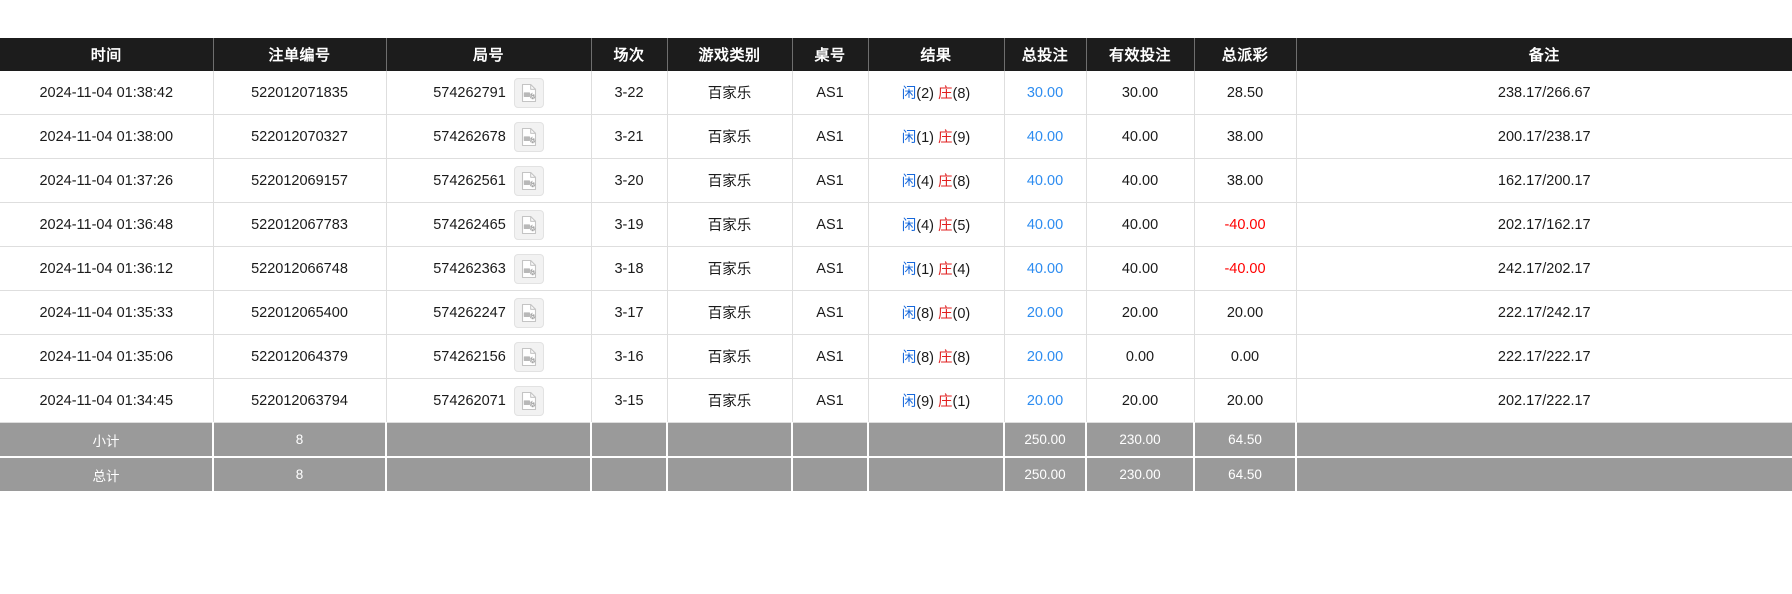  Describe the element at coordinates (489, 54) in the screenshot. I see `column-header-round-no: 局号` at that location.